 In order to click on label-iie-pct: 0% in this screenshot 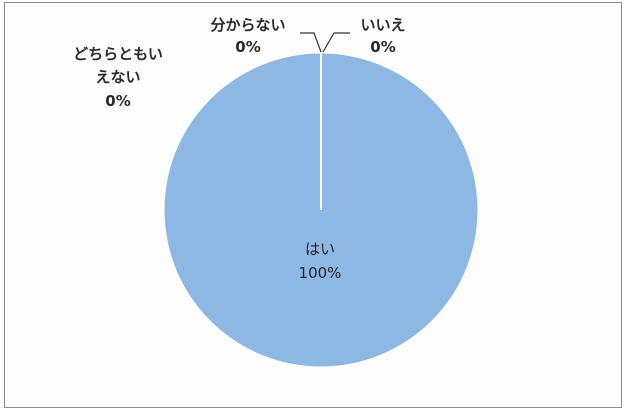, I will do `click(382, 47)`.